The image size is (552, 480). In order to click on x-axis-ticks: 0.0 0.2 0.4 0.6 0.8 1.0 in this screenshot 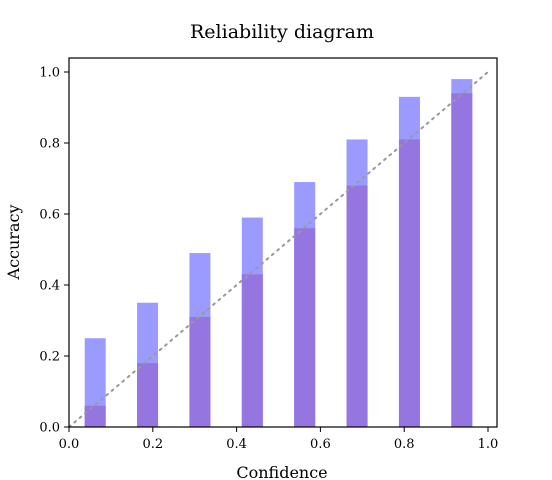, I will do `click(279, 439)`.